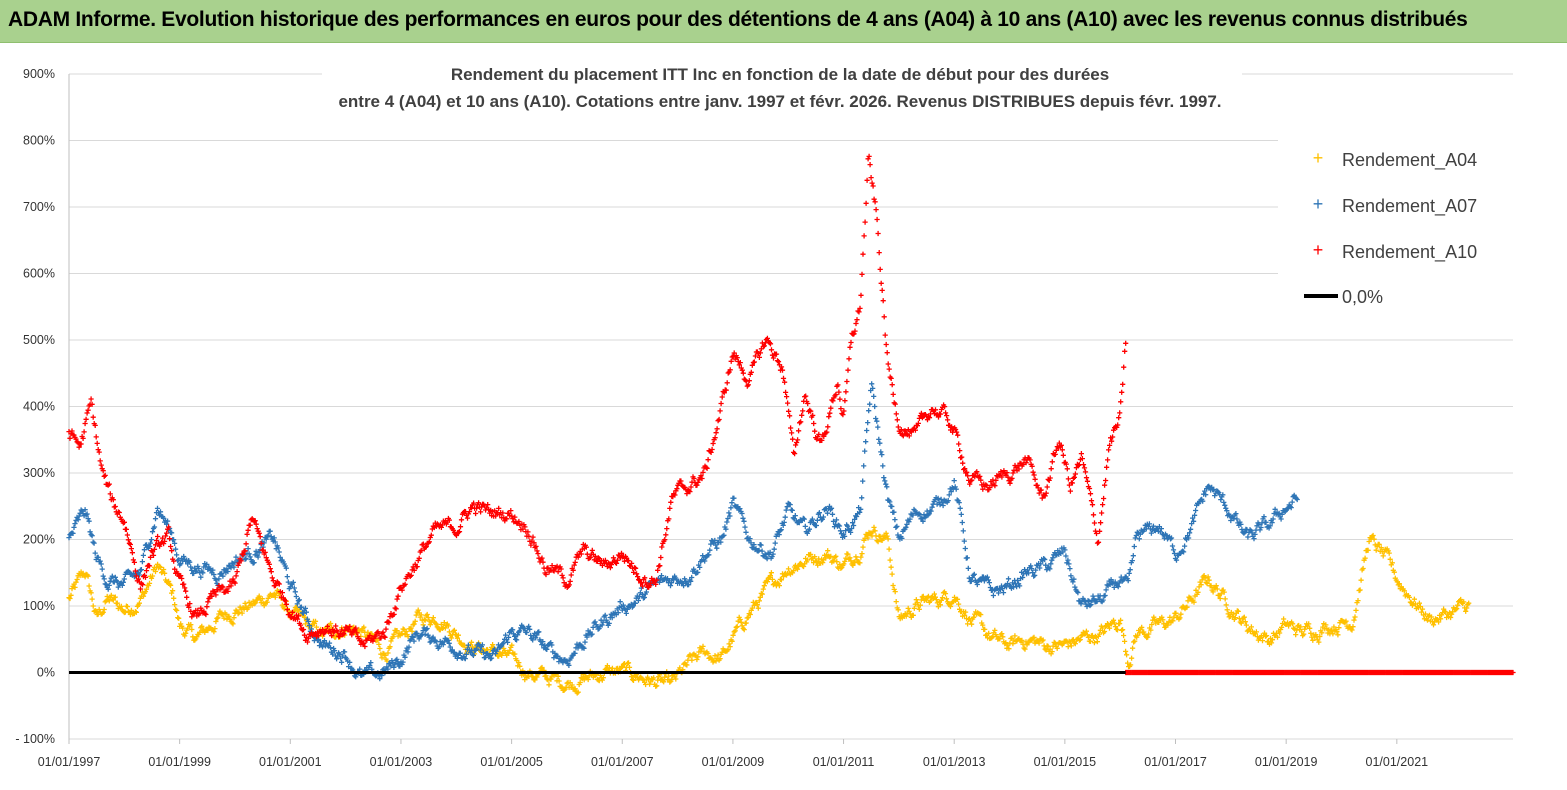 The height and width of the screenshot is (790, 1567). What do you see at coordinates (69, 762) in the screenshot?
I see `x-tick-label: 01/01/1997` at bounding box center [69, 762].